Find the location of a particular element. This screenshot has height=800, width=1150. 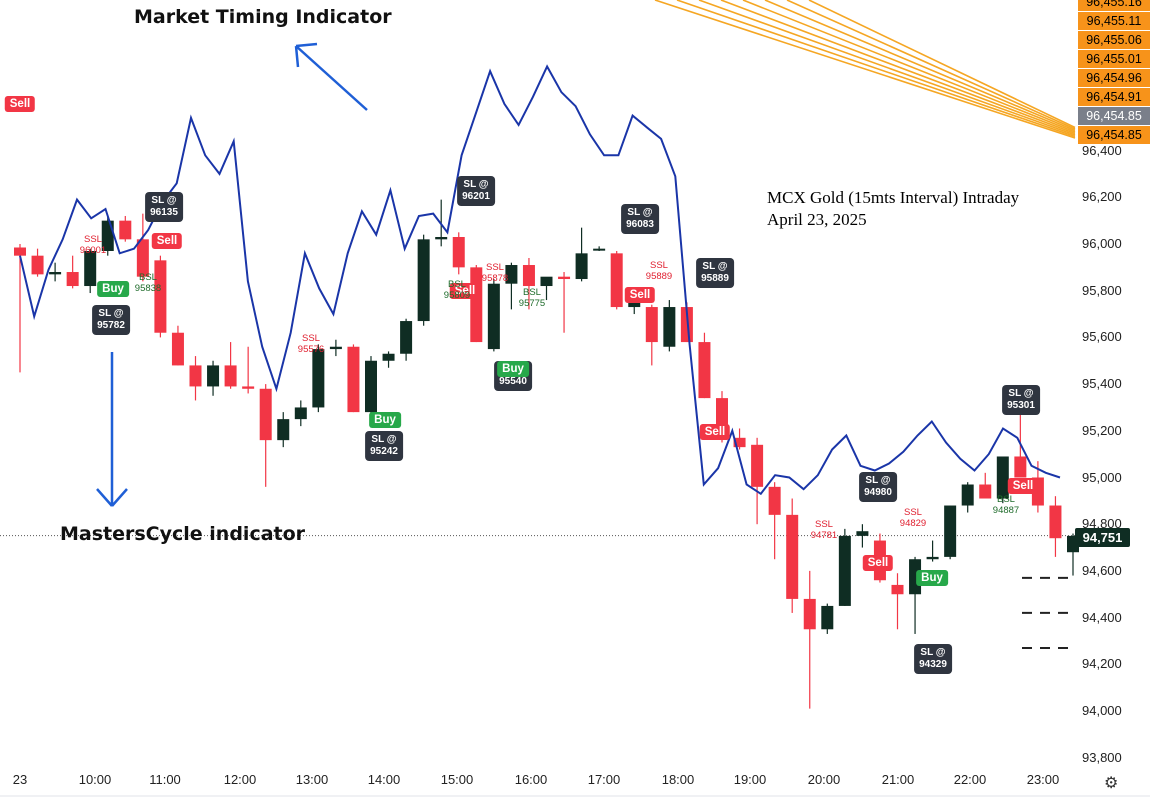

price-tick-label: 95,200 is located at coordinates (1102, 430).